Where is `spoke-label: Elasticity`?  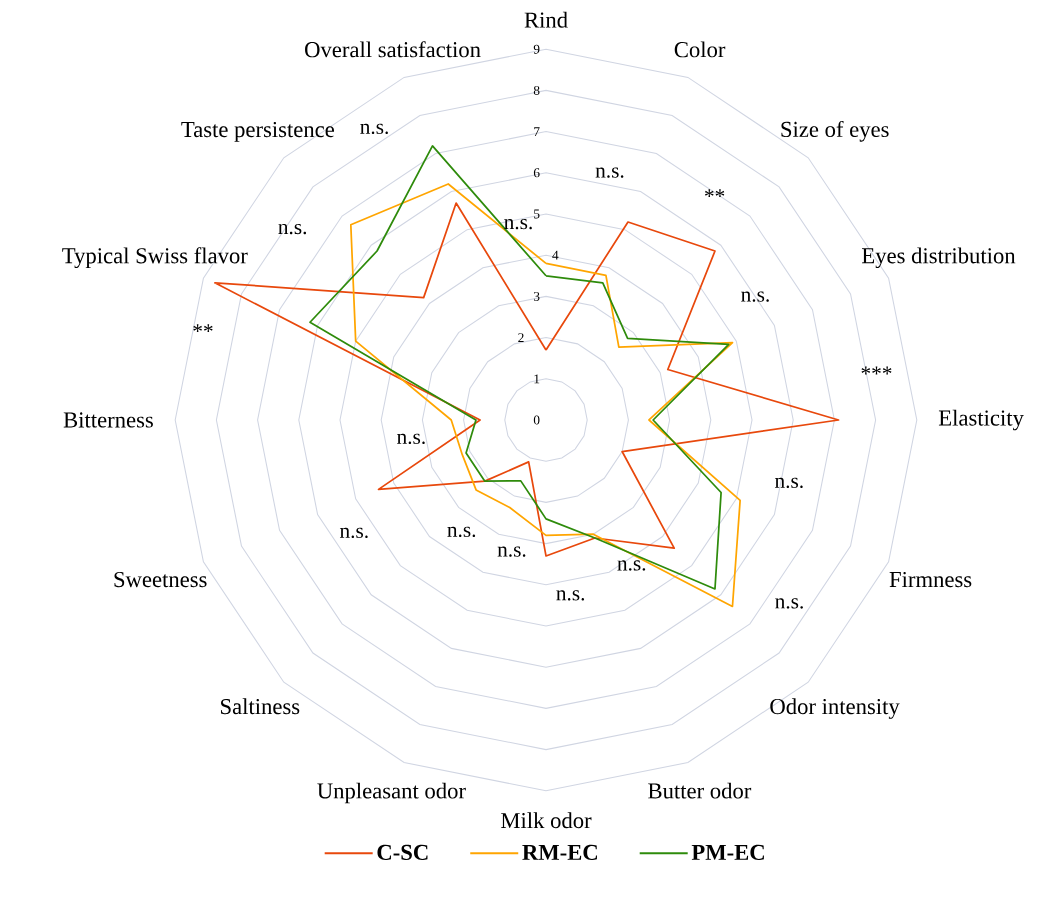
spoke-label: Elasticity is located at coordinates (981, 420).